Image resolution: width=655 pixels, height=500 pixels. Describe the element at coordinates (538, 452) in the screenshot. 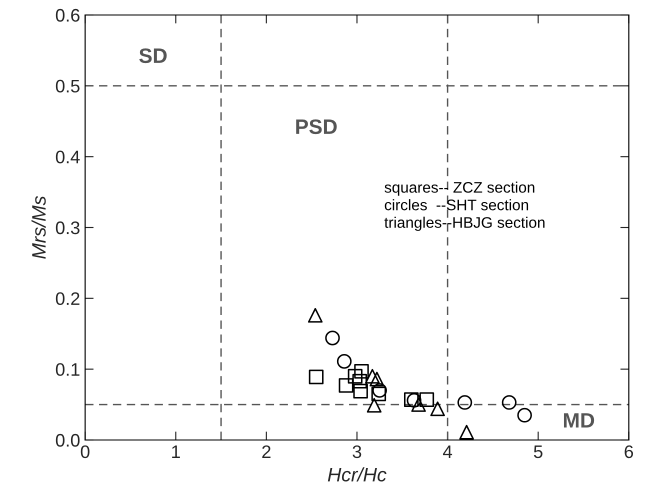

I see `x-tick-label: 5` at that location.